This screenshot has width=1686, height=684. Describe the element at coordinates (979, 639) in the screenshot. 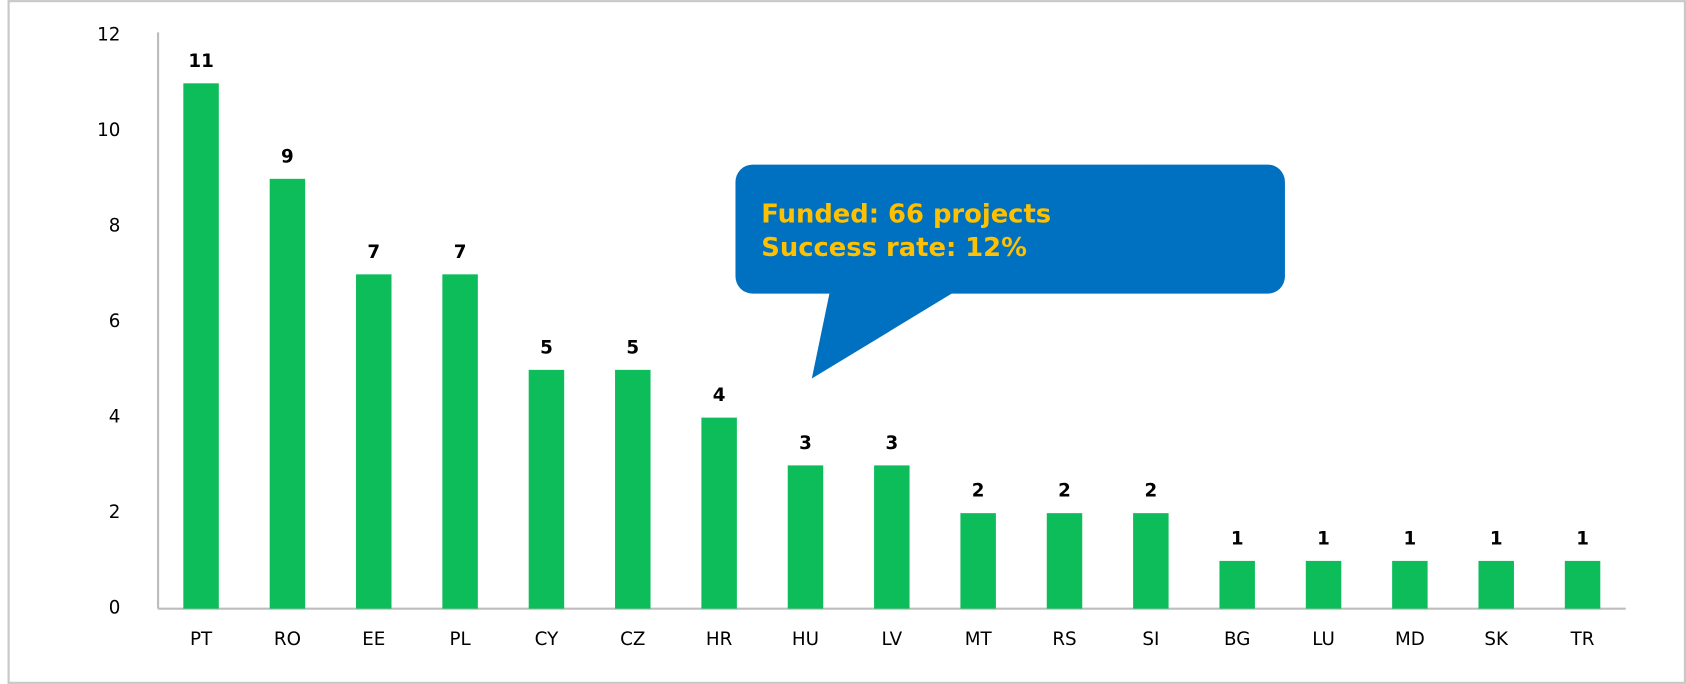

I see `x-tick-label: MT` at that location.